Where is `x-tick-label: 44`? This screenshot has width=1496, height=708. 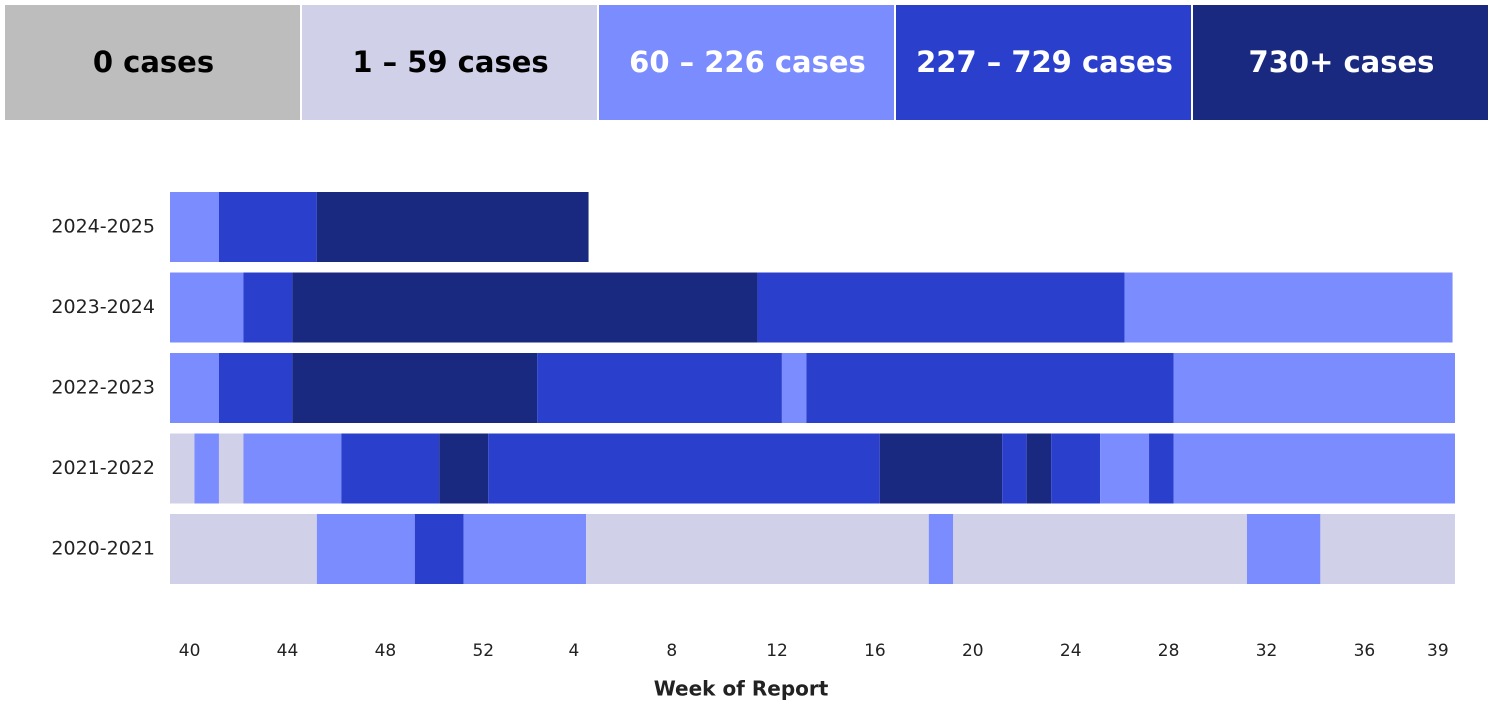
x-tick-label: 44 is located at coordinates (288, 651).